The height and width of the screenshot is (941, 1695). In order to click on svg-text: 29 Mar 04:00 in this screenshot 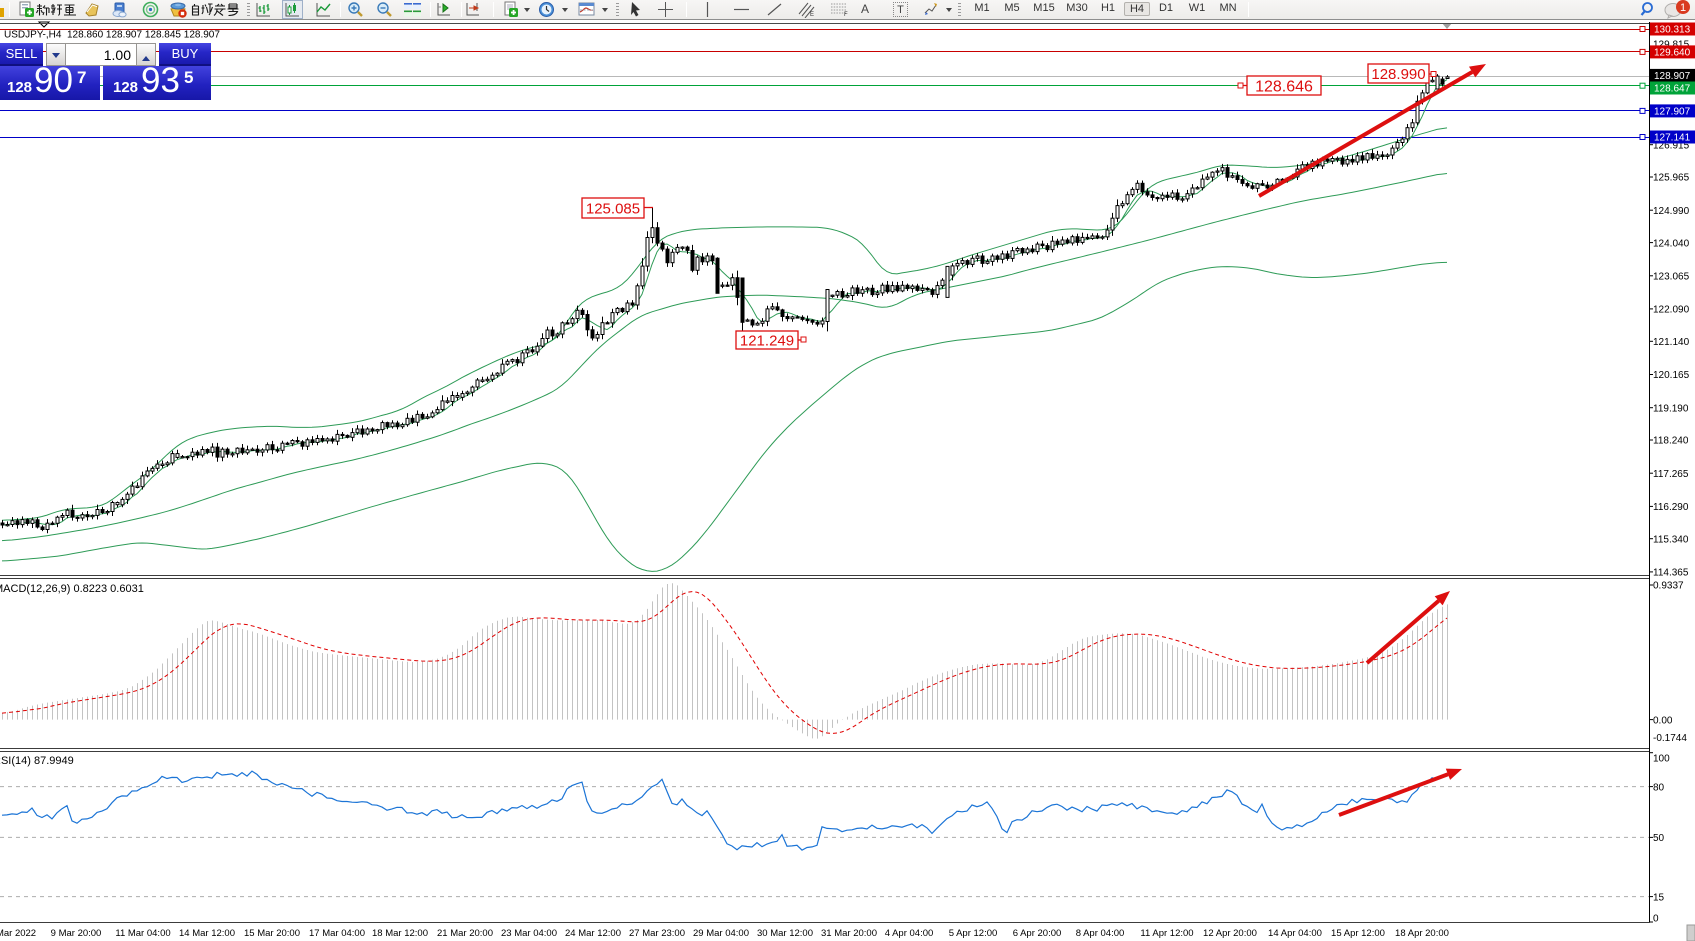, I will do `click(721, 933)`.